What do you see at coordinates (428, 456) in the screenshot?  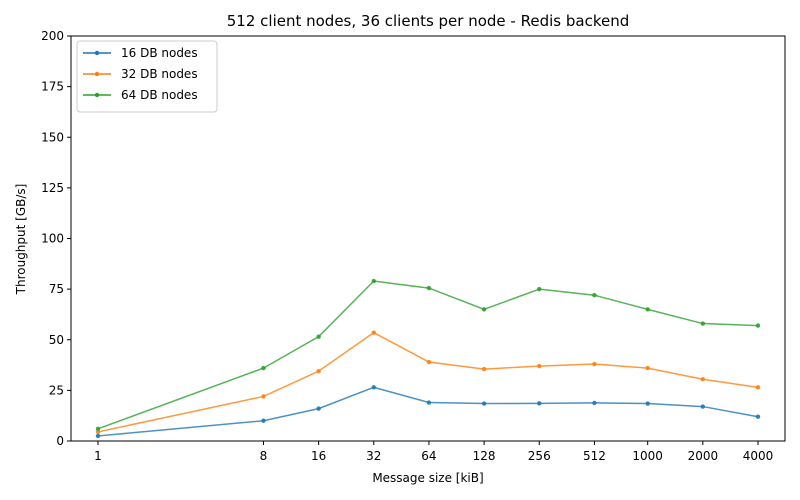 I see `x-tick-label: 64` at bounding box center [428, 456].